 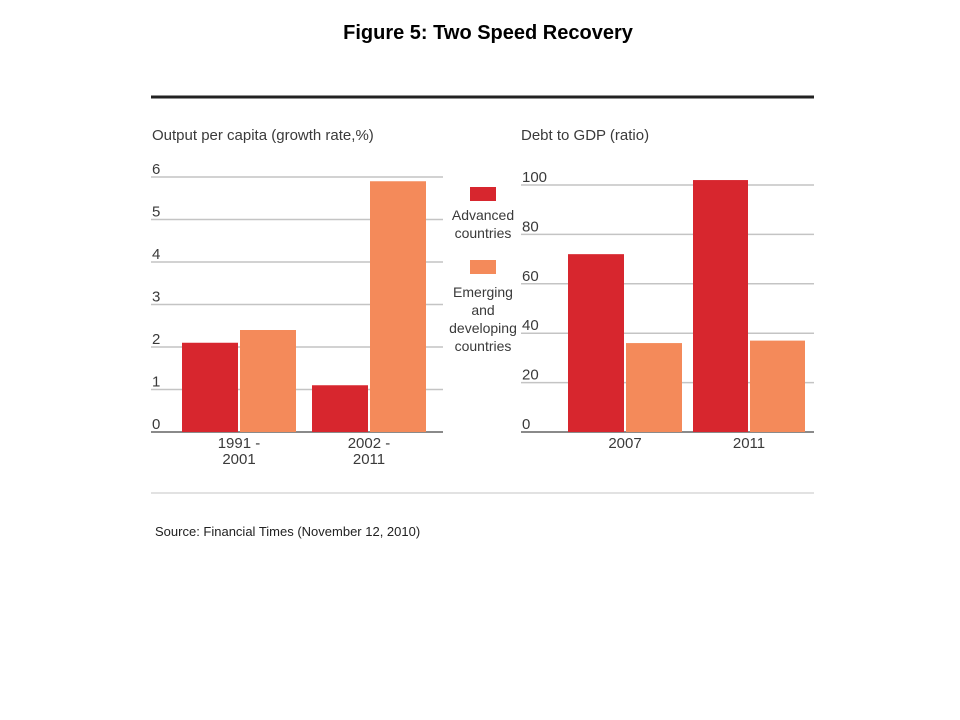 I want to click on legend-label: Advanced, so click(x=483, y=215).